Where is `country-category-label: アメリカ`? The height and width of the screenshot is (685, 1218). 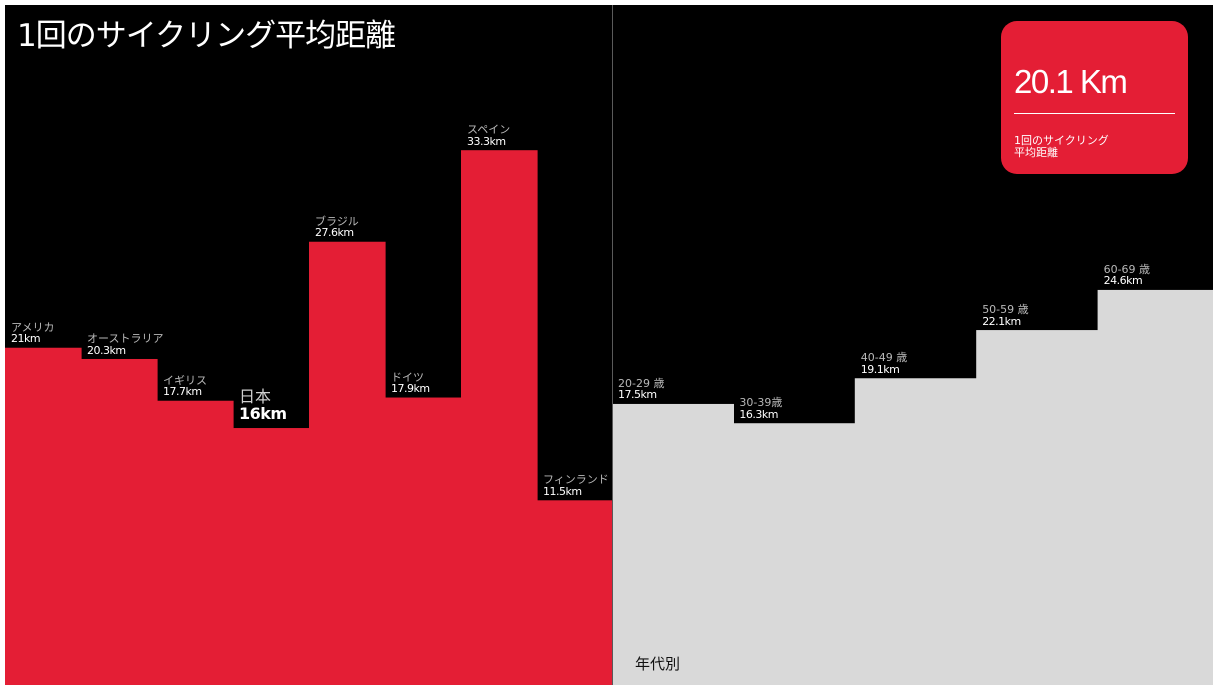 country-category-label: アメリカ is located at coordinates (33, 327).